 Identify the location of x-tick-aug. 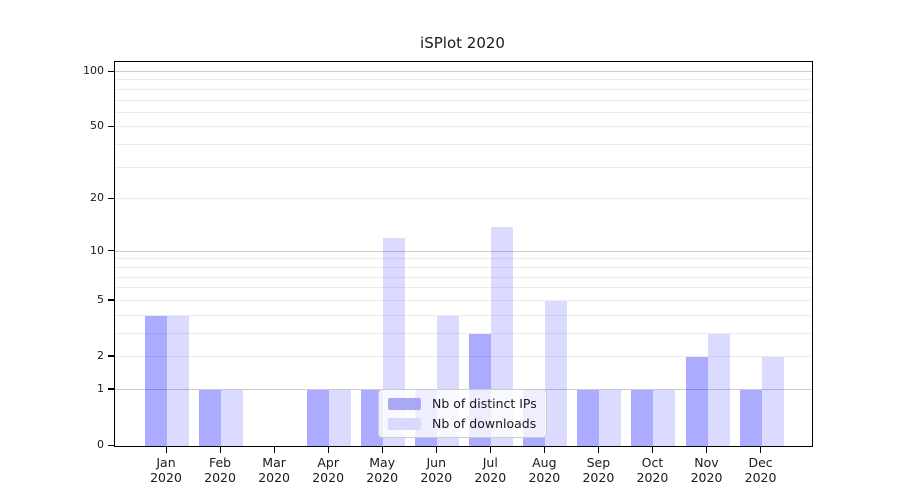
(544, 449).